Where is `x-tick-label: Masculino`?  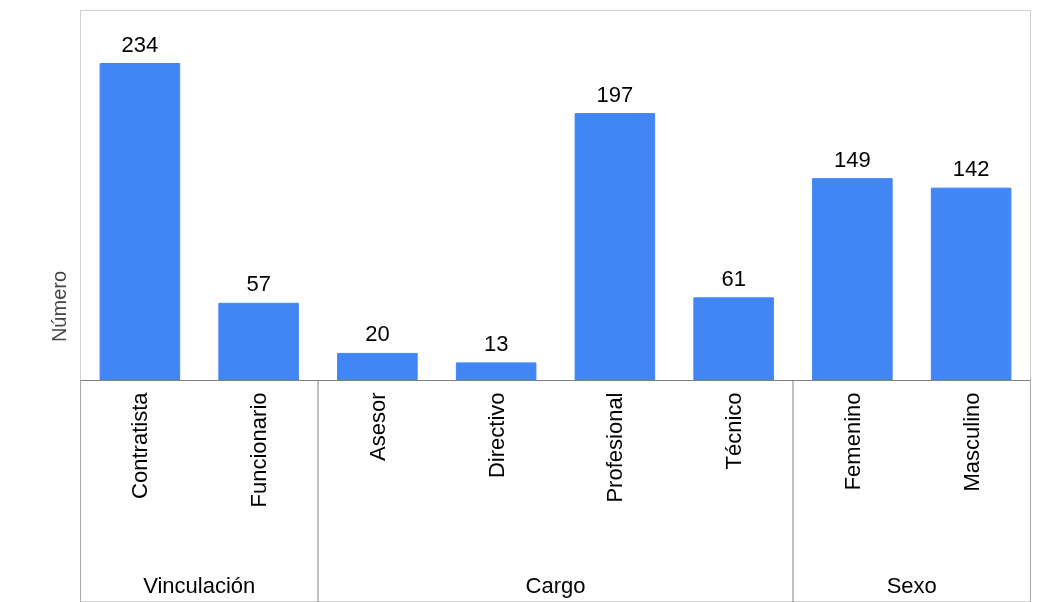
x-tick-label: Masculino is located at coordinates (971, 442).